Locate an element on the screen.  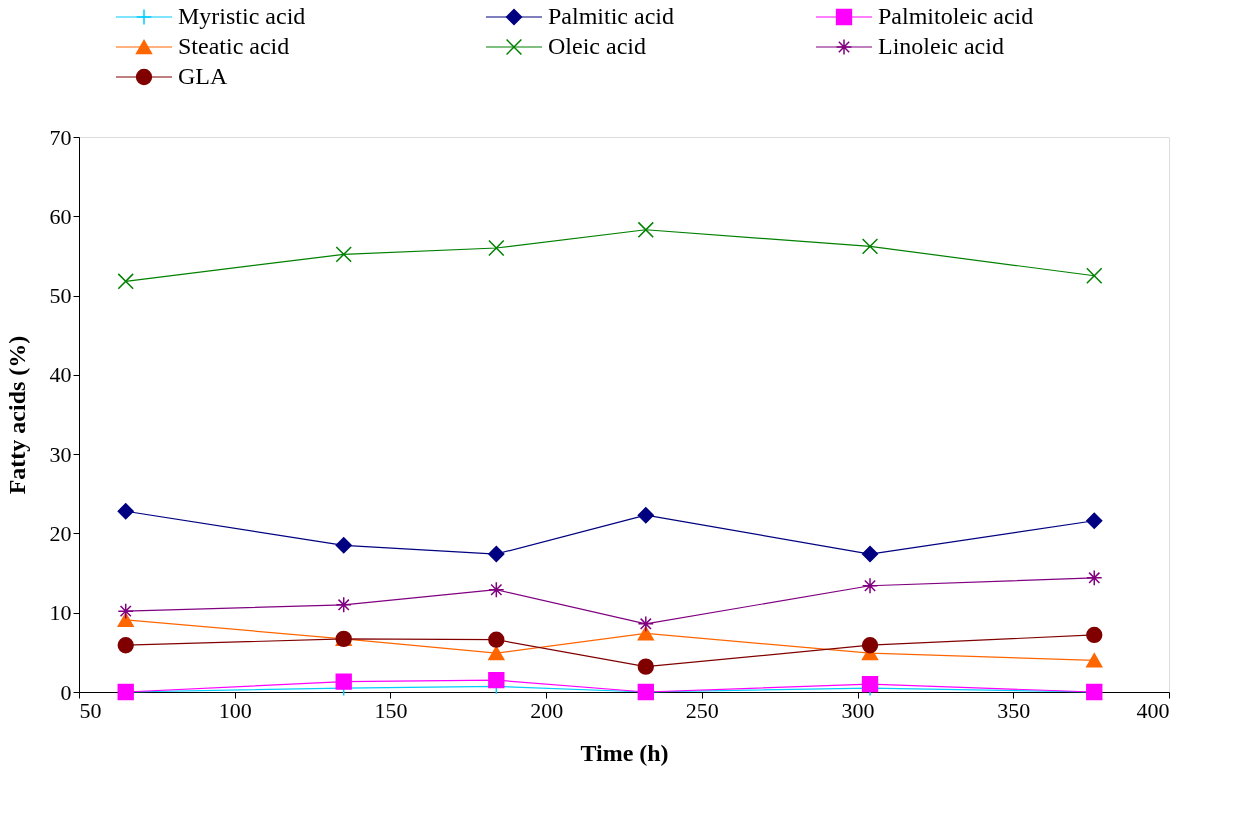
x-tick-label: 150 is located at coordinates (391, 710).